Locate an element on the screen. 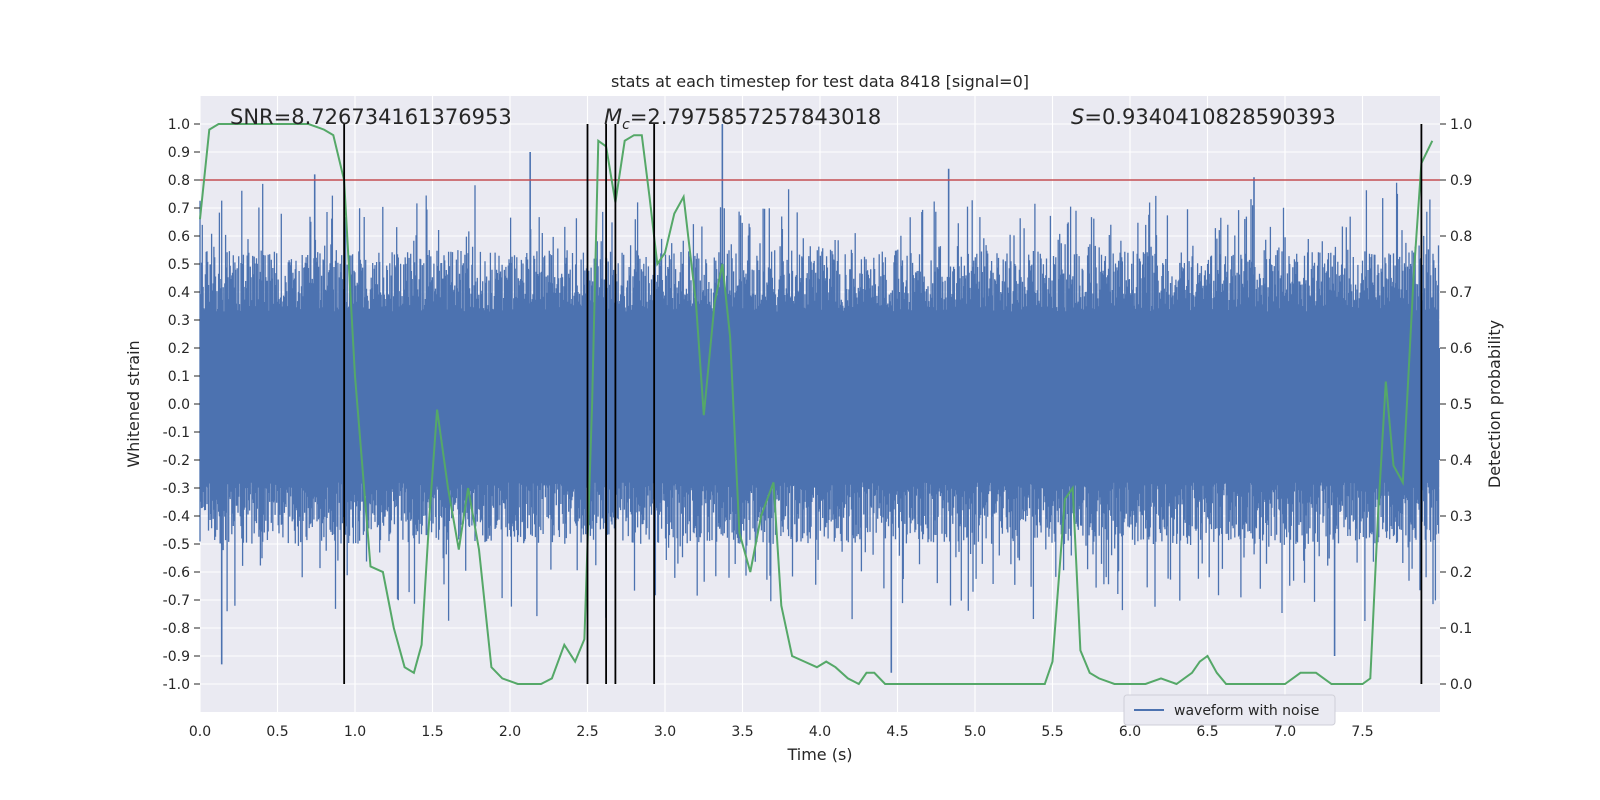 The width and height of the screenshot is (1600, 800). y-tick-label: 0.4 is located at coordinates (179, 293).